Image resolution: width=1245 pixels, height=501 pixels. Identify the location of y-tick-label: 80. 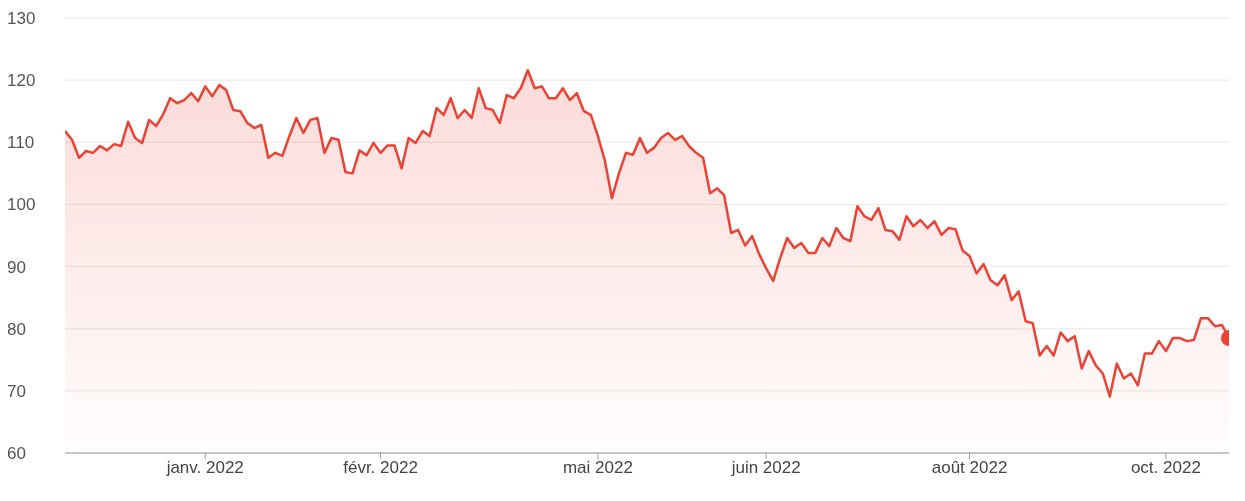
(16, 329).